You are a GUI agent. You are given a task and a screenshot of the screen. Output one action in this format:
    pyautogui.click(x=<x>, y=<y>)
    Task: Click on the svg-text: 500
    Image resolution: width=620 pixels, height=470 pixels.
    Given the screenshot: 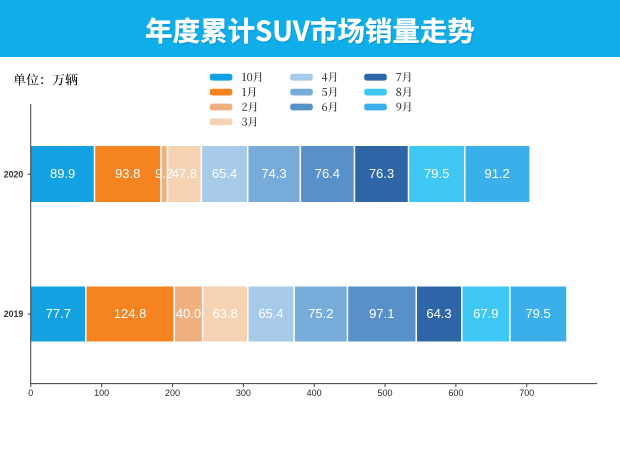 What is the action you would take?
    pyautogui.click(x=385, y=393)
    